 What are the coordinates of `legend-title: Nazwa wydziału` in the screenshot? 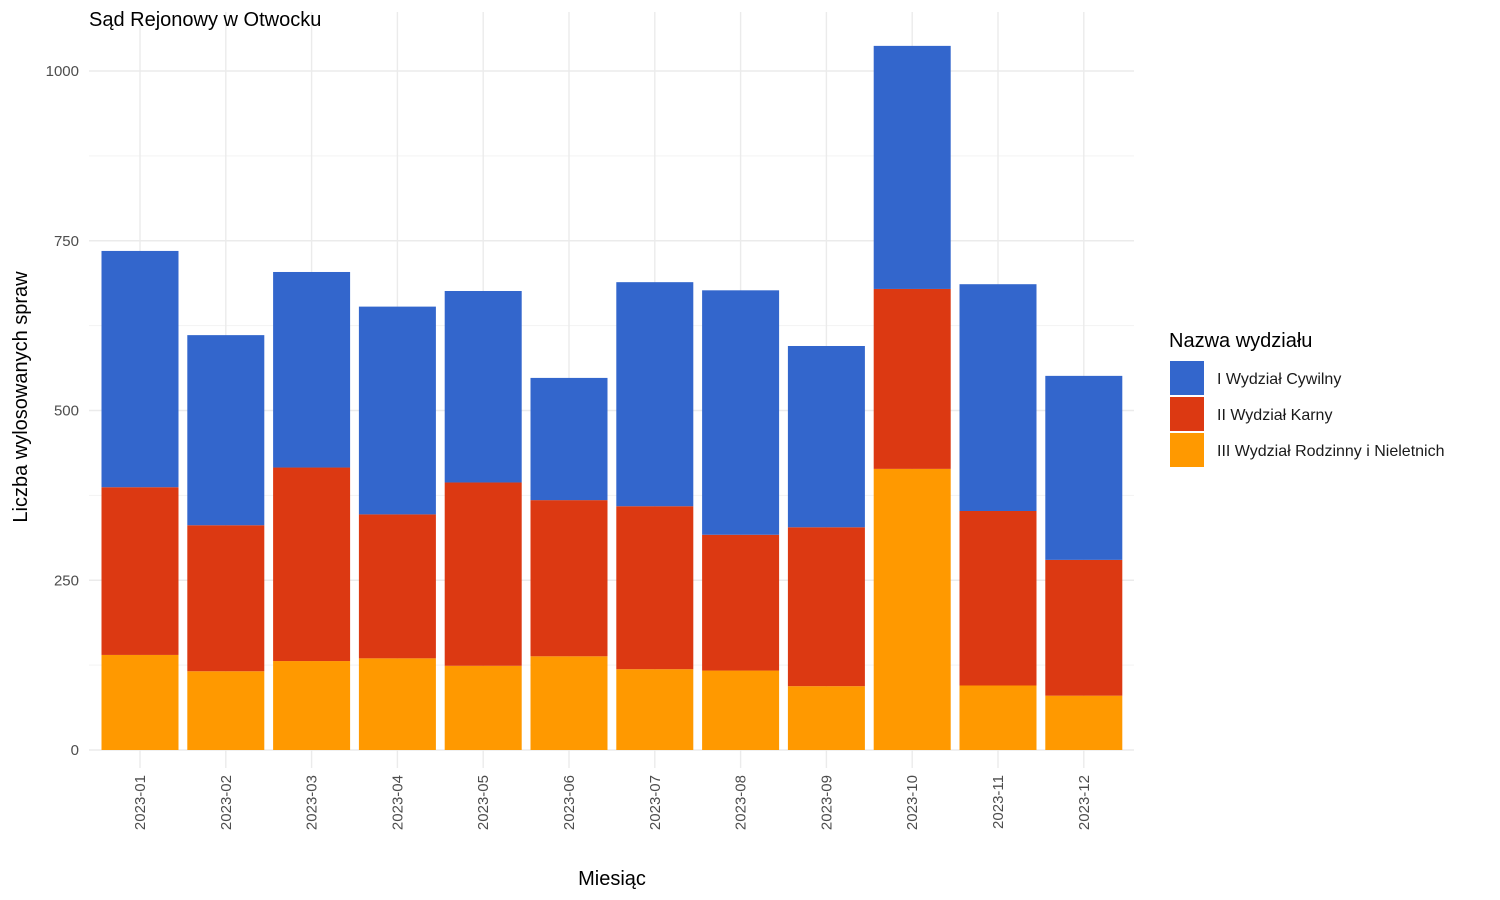 It's located at (1240, 341).